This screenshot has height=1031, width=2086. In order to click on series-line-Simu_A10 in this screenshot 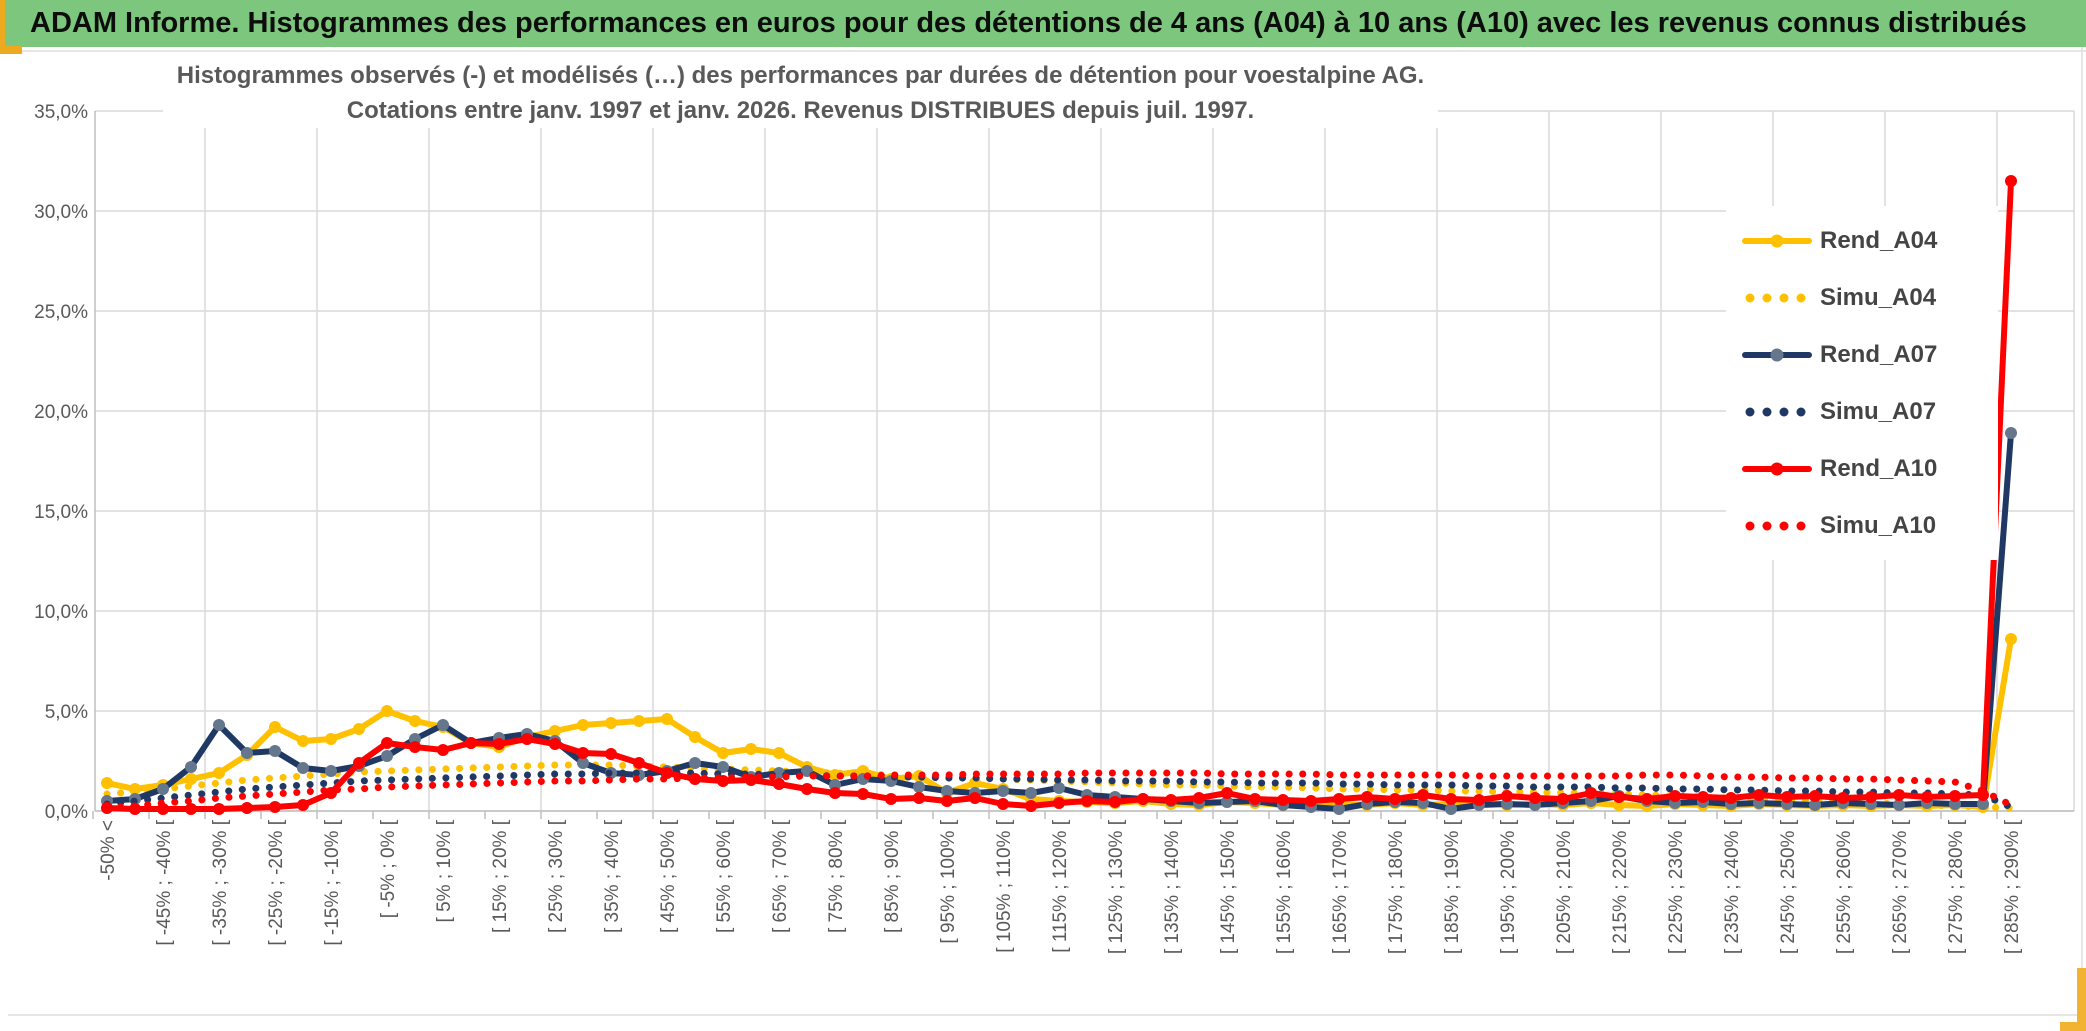, I will do `click(1059, 790)`.